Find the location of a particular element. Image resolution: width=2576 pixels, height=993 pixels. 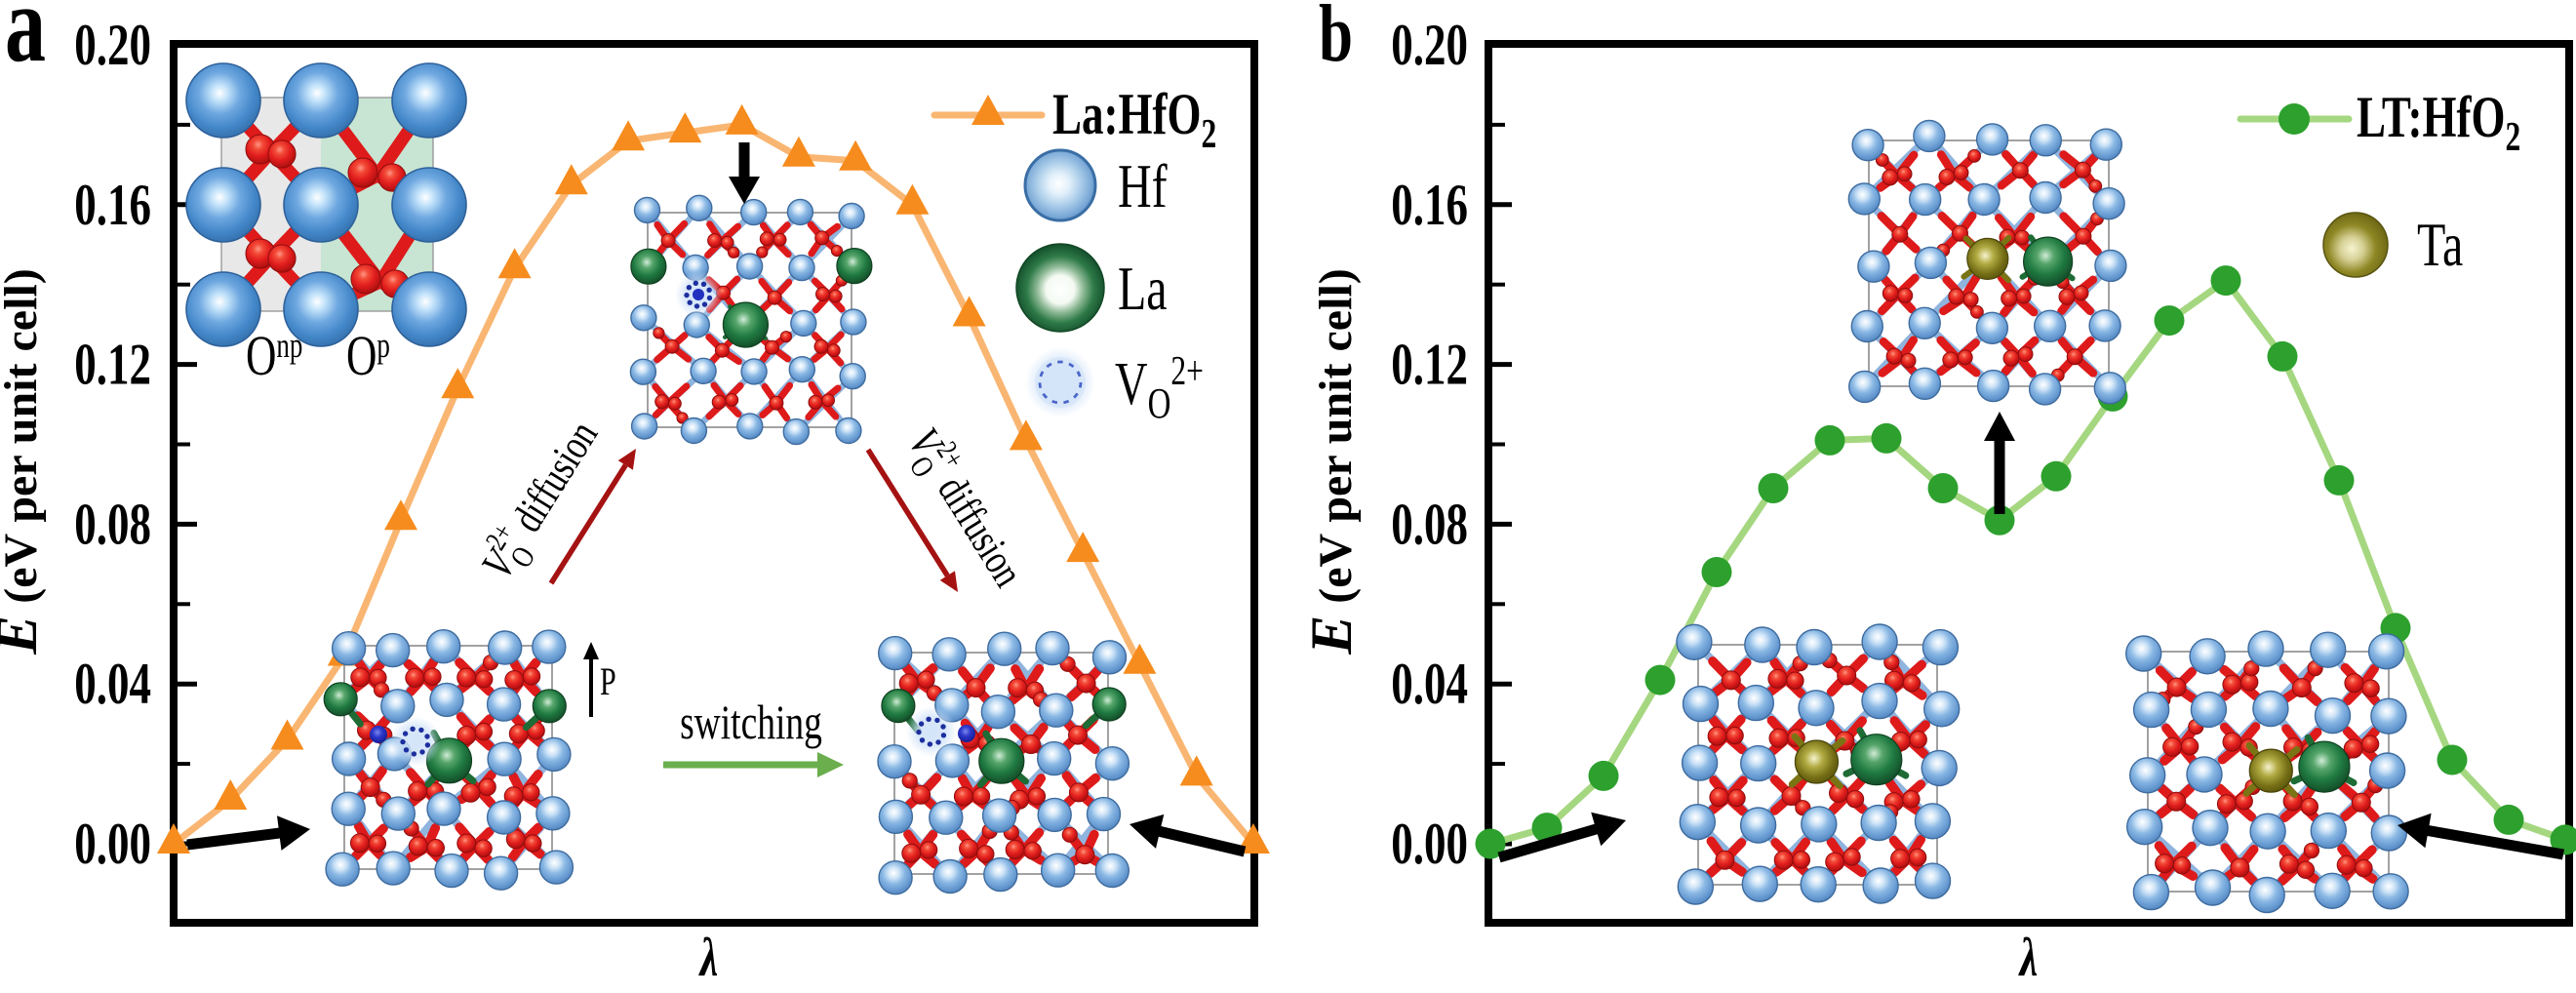

svg-text: a is located at coordinates (25, 42).